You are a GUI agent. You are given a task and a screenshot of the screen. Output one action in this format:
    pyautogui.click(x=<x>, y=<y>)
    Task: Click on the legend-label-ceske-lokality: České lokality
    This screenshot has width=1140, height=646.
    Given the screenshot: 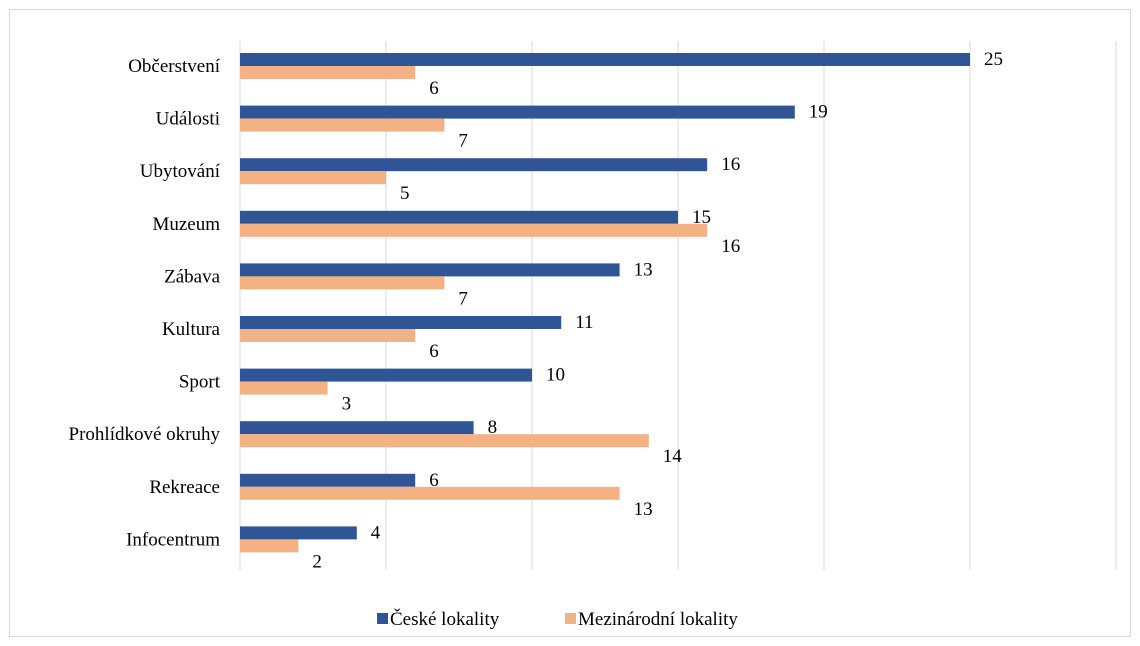 What is the action you would take?
    pyautogui.click(x=445, y=619)
    